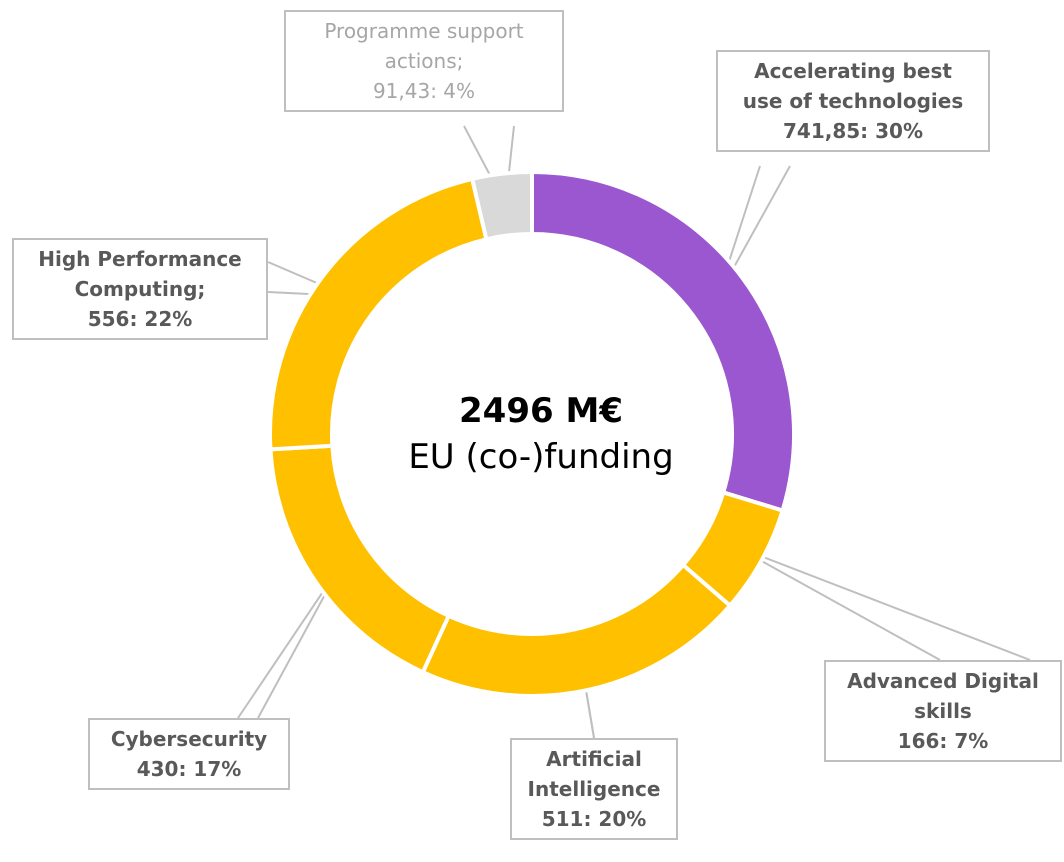  I want to click on center-caption: EU (co-)funding, so click(541, 457).